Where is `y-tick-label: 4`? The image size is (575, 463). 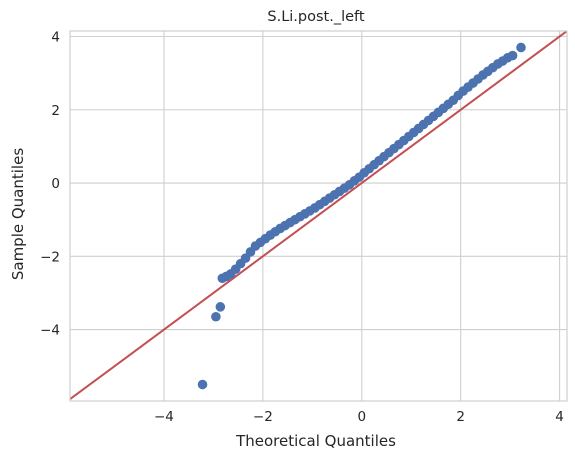 y-tick-label: 4 is located at coordinates (55, 37).